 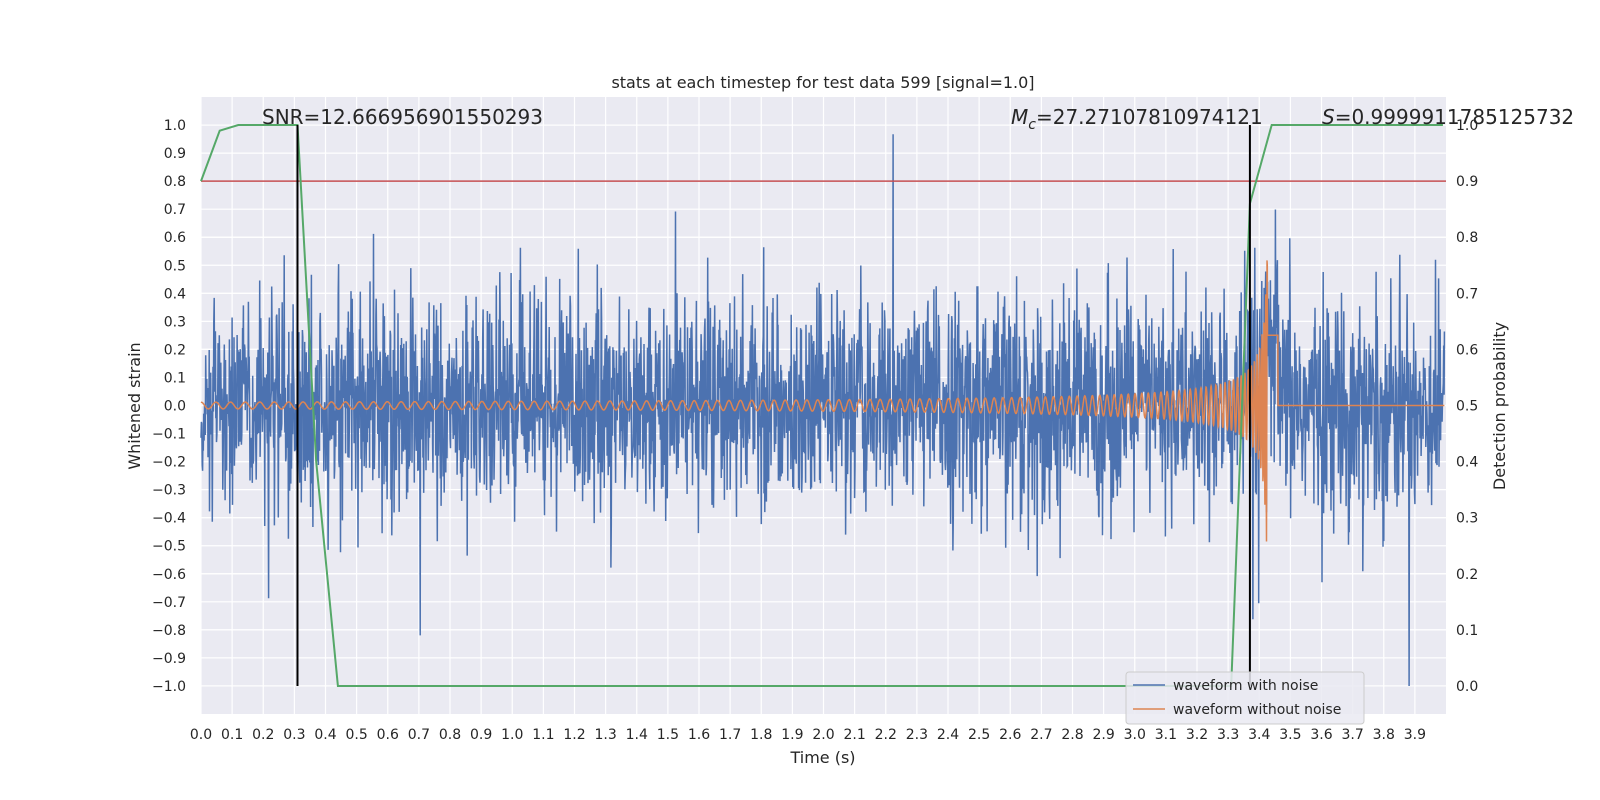 I want to click on x-tick-label-26: 2.6, so click(x=1010, y=735).